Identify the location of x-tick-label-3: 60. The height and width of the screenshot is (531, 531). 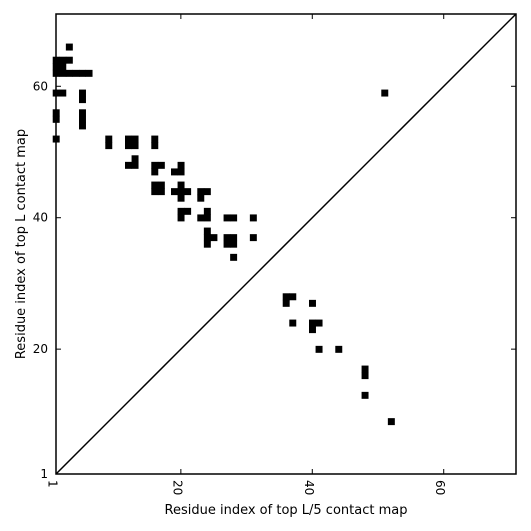
(440, 487).